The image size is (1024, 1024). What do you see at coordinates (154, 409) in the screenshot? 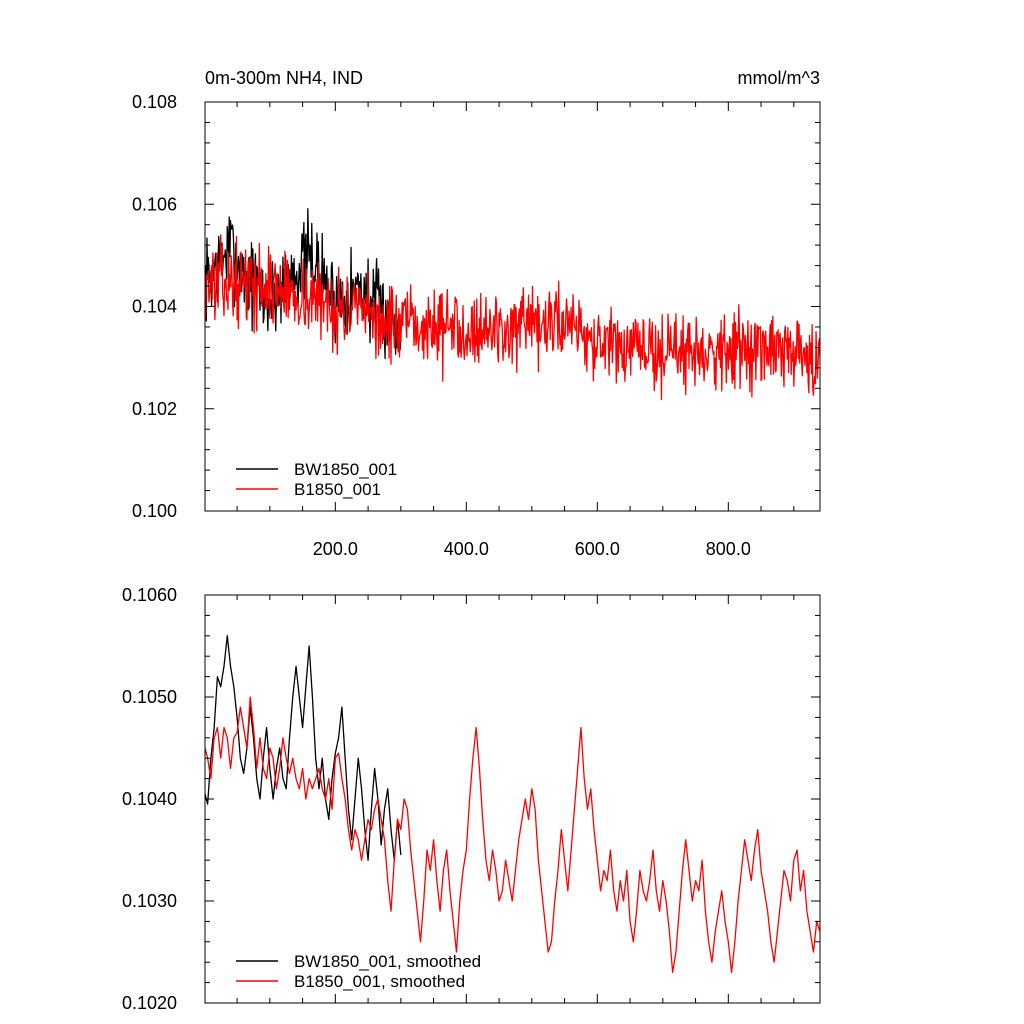
I see `y-tick-label: 0.102` at bounding box center [154, 409].